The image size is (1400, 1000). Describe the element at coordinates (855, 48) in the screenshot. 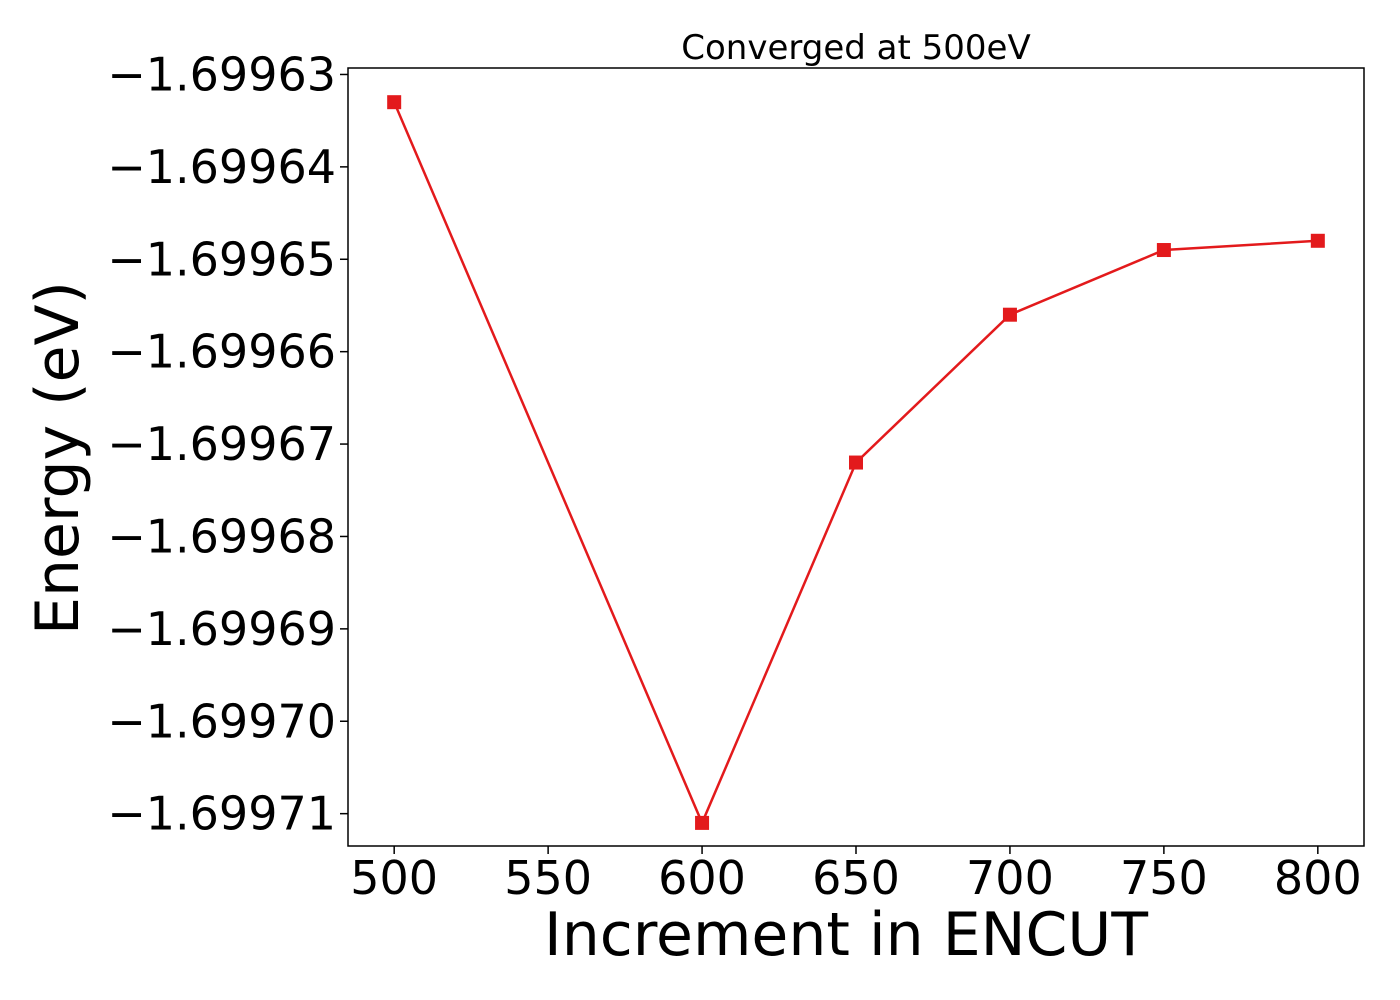

I see `chart-title: Converged at 500eV` at that location.